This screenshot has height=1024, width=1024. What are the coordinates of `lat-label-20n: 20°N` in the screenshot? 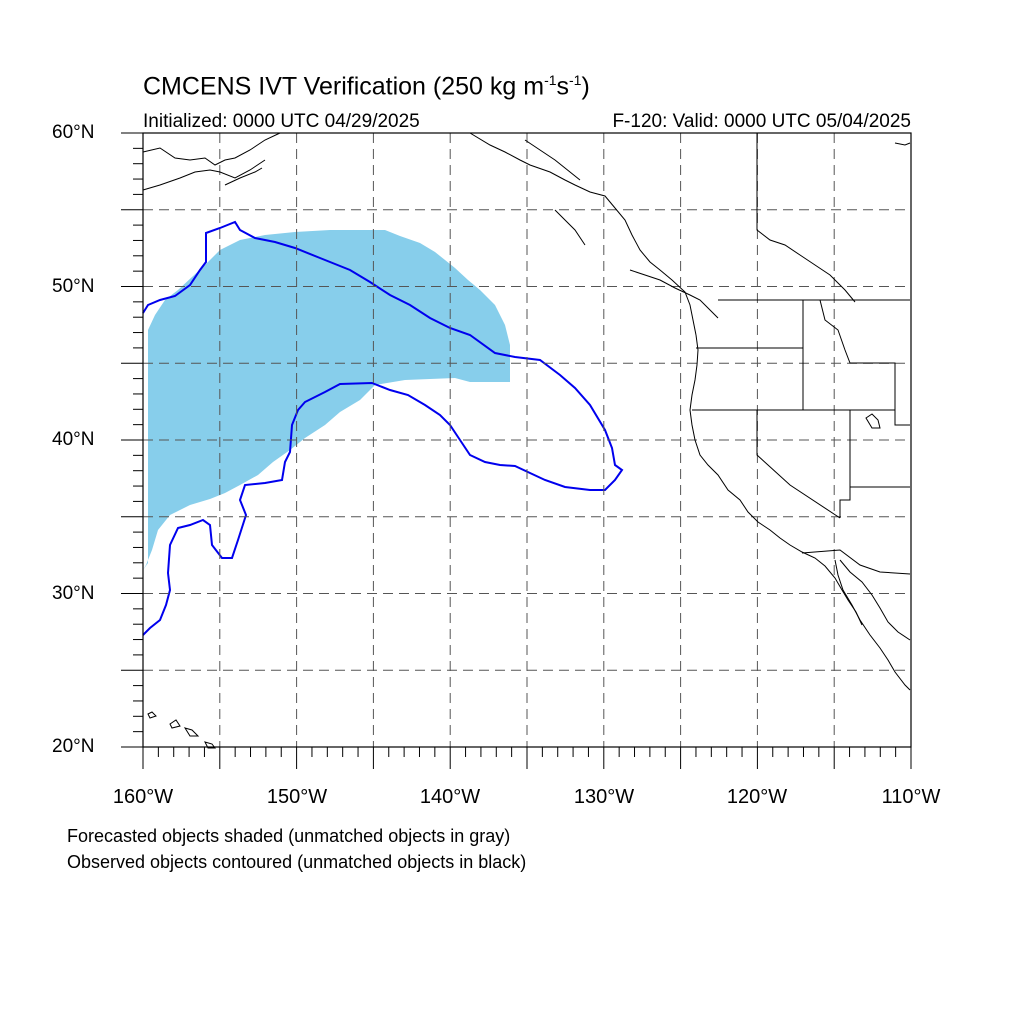 It's located at (73, 746).